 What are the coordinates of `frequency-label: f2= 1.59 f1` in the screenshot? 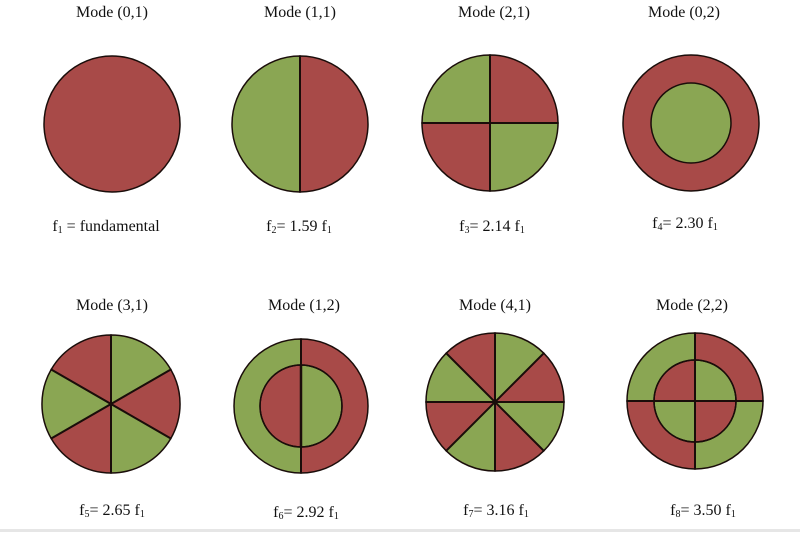 It's located at (299, 227).